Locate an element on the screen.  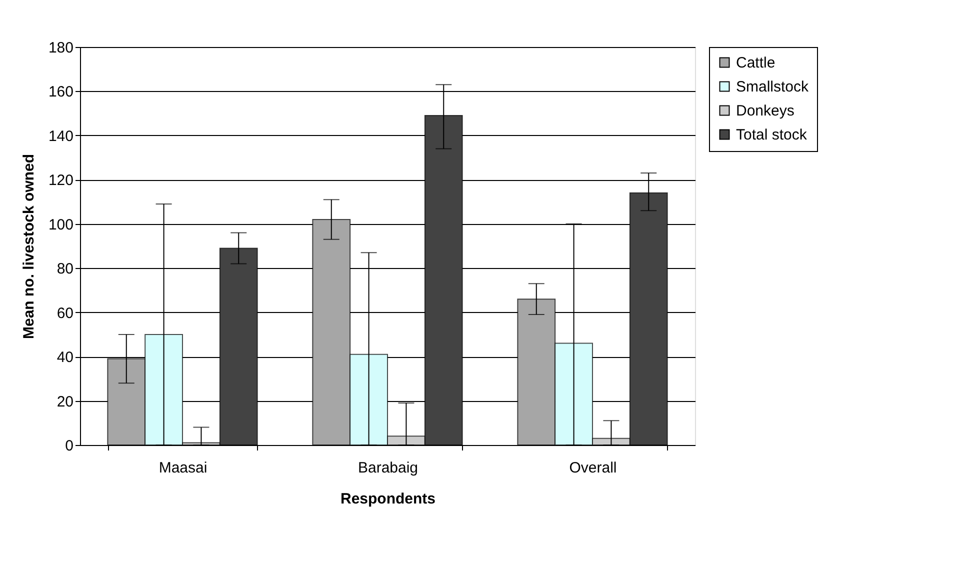
y-tick-label: 80 is located at coordinates (65, 269).